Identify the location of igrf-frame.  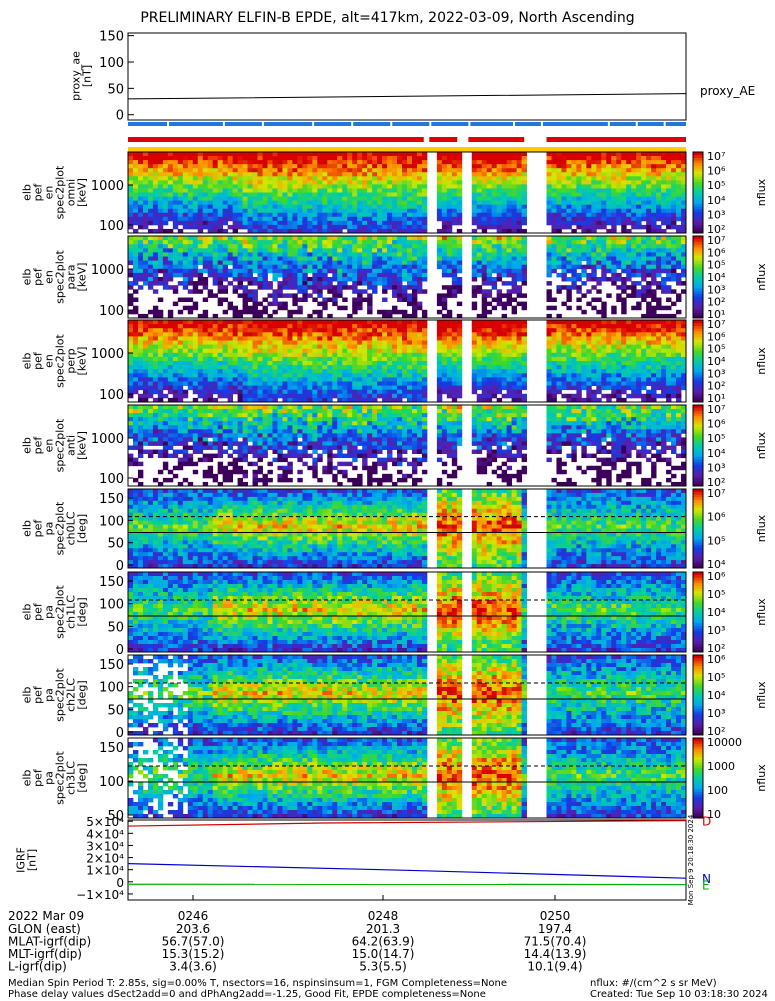
(407, 860).